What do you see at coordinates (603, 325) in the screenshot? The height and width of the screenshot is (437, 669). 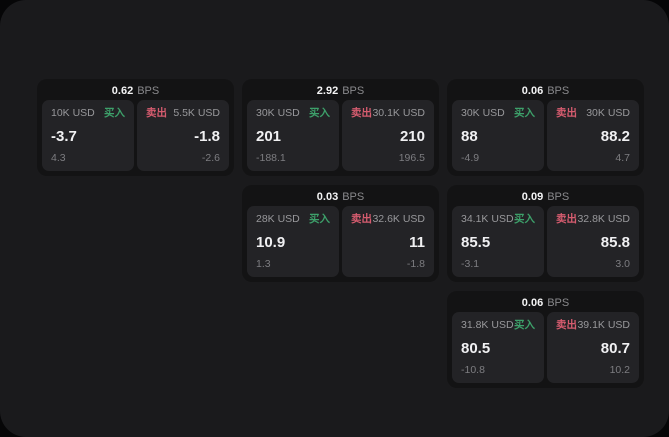 I see `sell-amount: 39.1K USD` at bounding box center [603, 325].